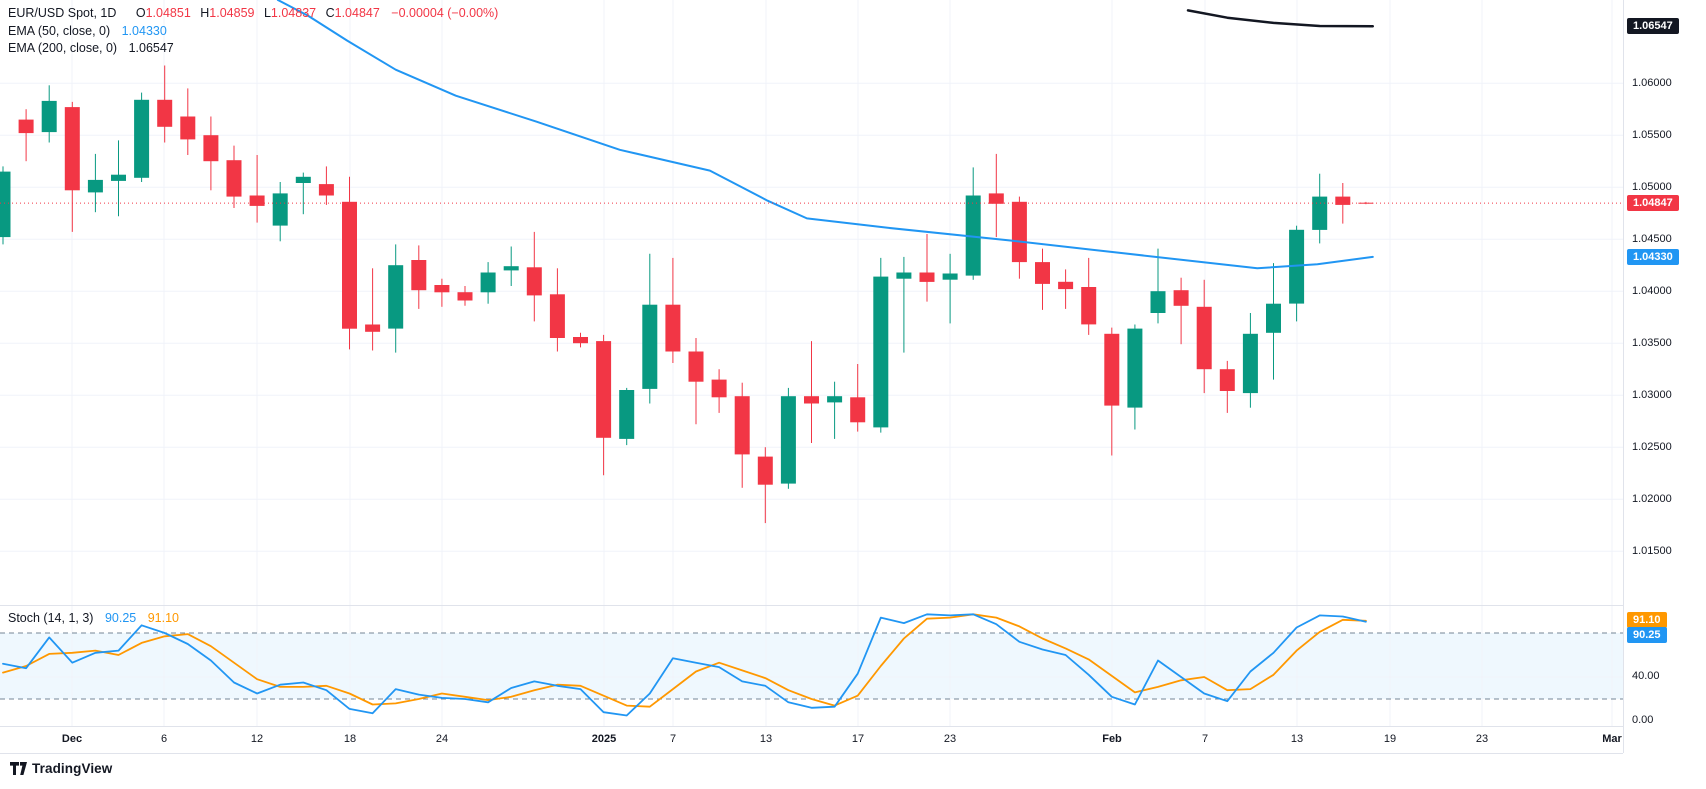 This screenshot has height=789, width=1706. Describe the element at coordinates (93, 618) in the screenshot. I see `stochastic-legend-row: Stoch (14, 1, 3) 90.25 91.10` at that location.